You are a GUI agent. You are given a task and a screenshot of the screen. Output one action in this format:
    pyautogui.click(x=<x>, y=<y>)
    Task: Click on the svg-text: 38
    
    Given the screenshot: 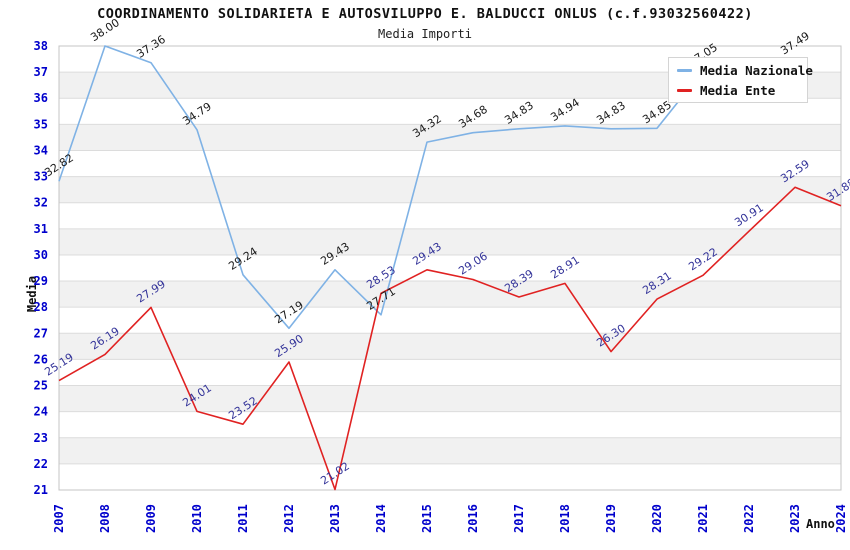 What is the action you would take?
    pyautogui.click(x=41, y=46)
    